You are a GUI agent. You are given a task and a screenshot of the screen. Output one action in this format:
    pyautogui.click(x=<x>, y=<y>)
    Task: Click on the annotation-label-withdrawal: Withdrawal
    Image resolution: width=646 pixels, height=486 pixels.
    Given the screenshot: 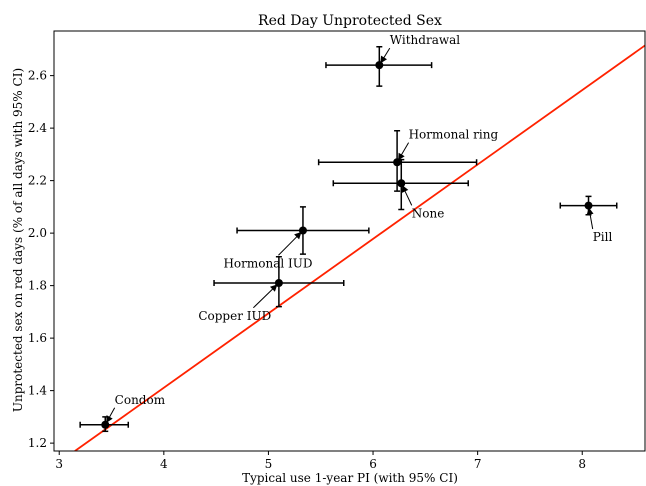 What is the action you would take?
    pyautogui.click(x=425, y=40)
    